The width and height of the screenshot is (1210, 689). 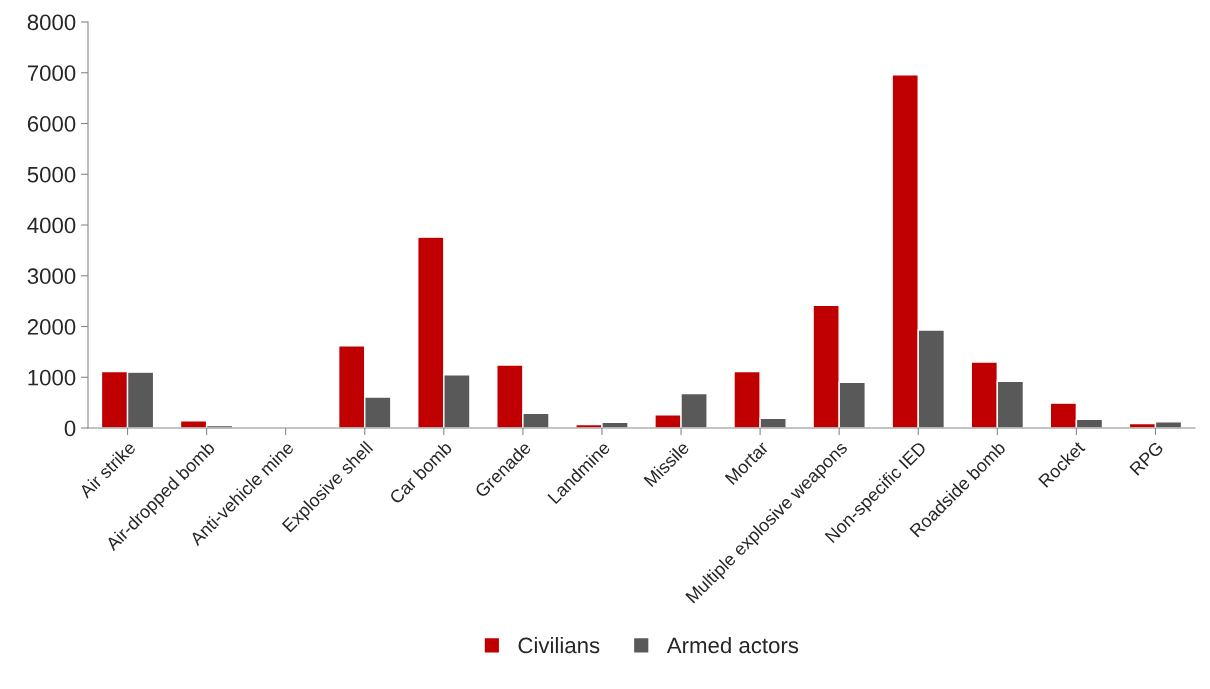 What do you see at coordinates (51, 22) in the screenshot?
I see `y-tick-label: 8000` at bounding box center [51, 22].